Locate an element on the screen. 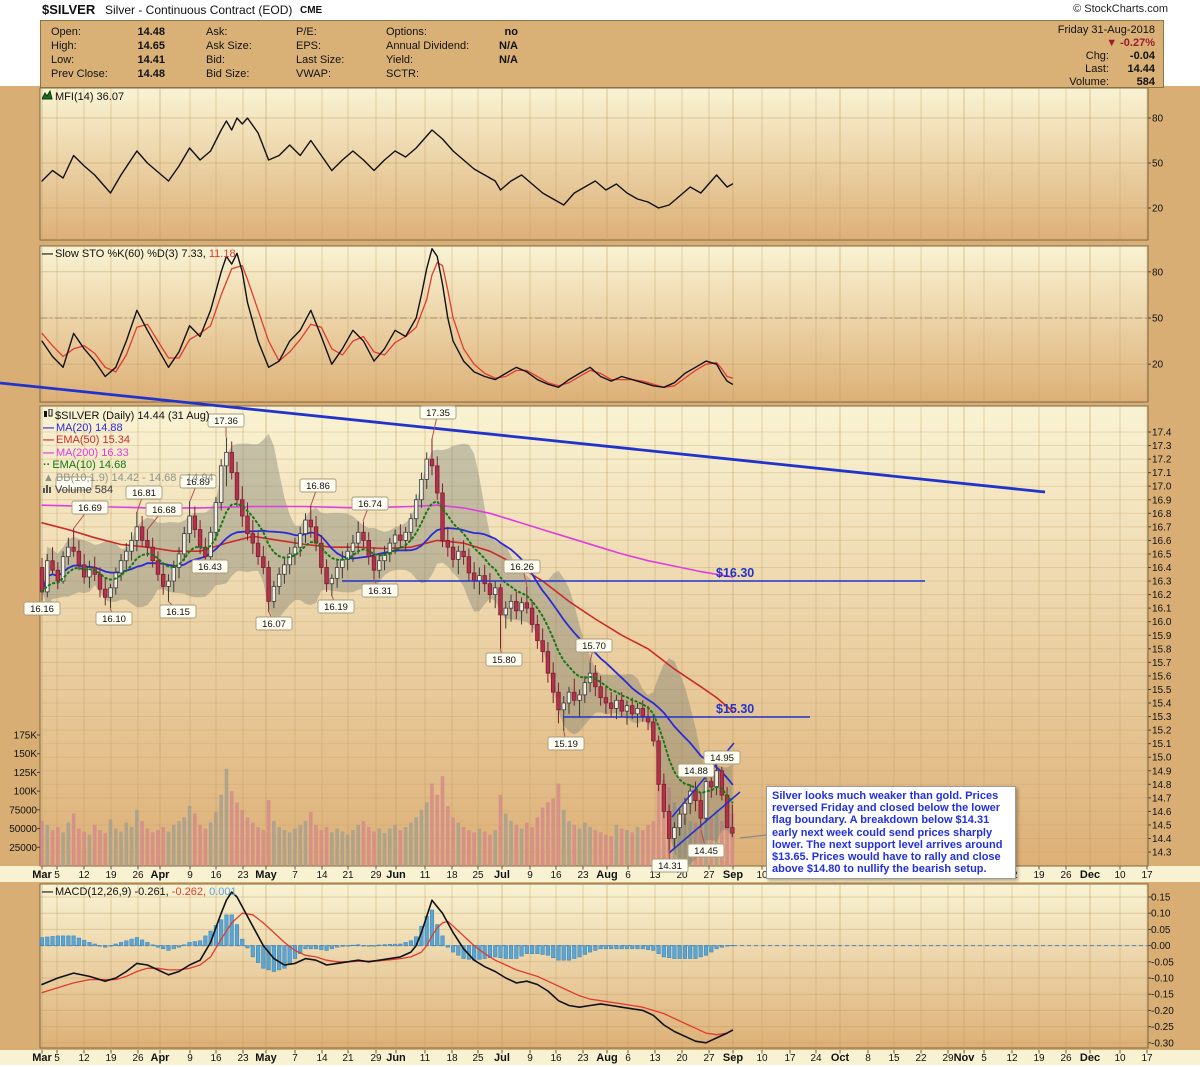  macd-hist-value: 0.001 is located at coordinates (223, 892).